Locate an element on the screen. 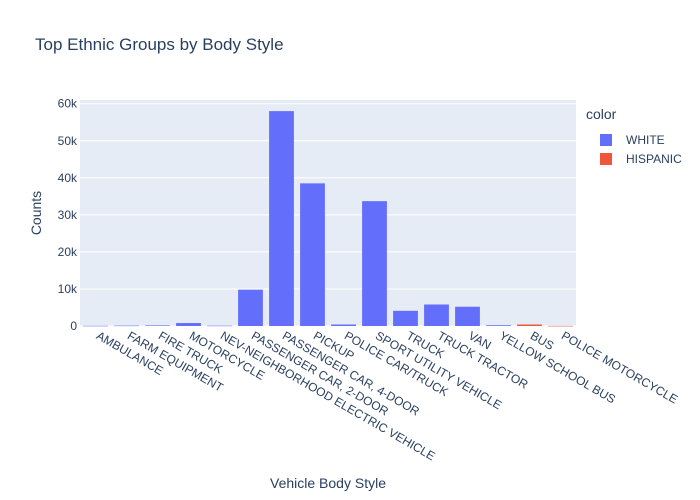 This screenshot has width=700, height=500. chart-title: Top Ethnic Groups by Body Style is located at coordinates (159, 44).